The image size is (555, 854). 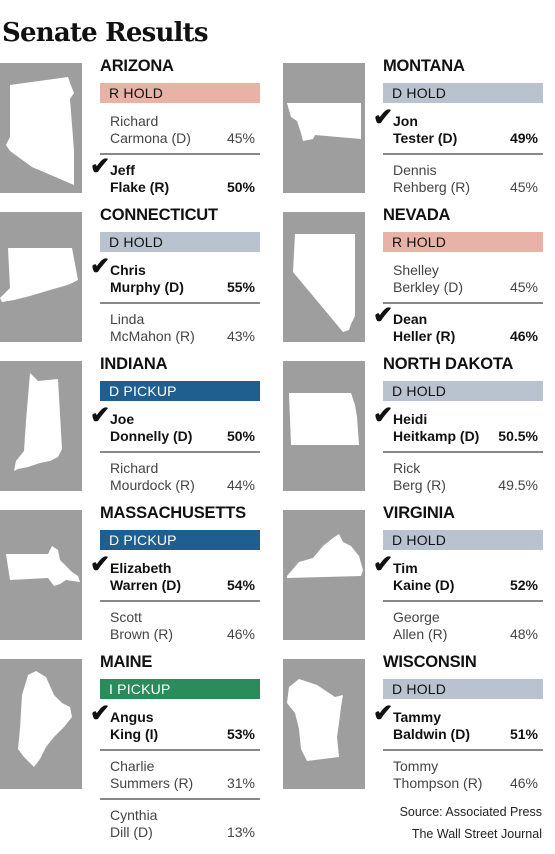 I want to click on candidate-first-name: George, so click(x=416, y=617).